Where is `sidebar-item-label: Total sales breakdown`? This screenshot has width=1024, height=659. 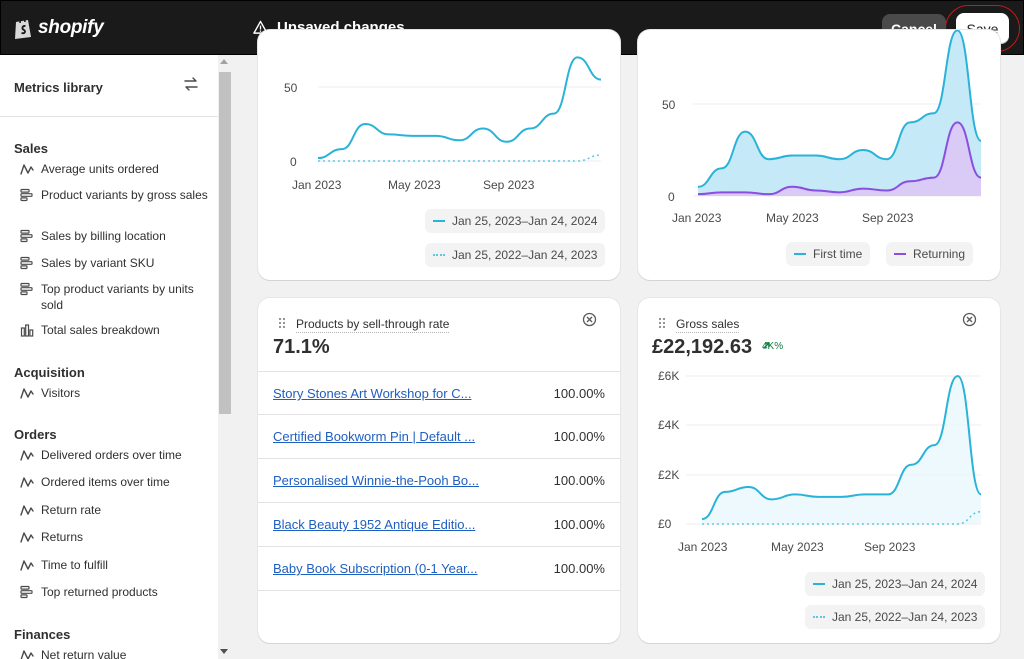
sidebar-item-label: Total sales breakdown is located at coordinates (100, 330).